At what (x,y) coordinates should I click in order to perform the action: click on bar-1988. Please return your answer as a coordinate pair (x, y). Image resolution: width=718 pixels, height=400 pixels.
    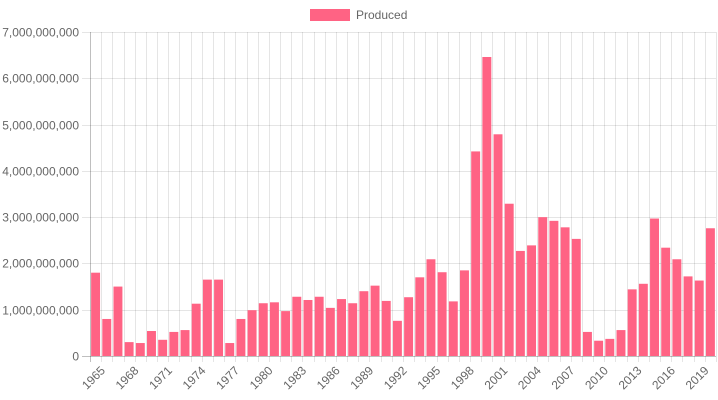
    Looking at the image, I should click on (353, 329).